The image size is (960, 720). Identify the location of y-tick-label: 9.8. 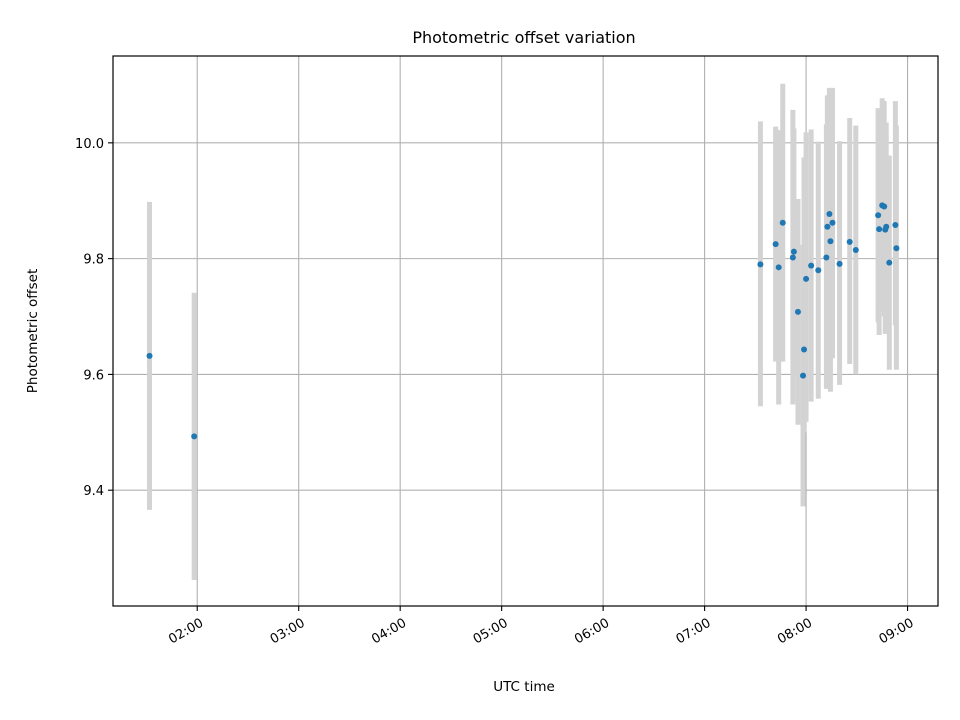
(93, 260).